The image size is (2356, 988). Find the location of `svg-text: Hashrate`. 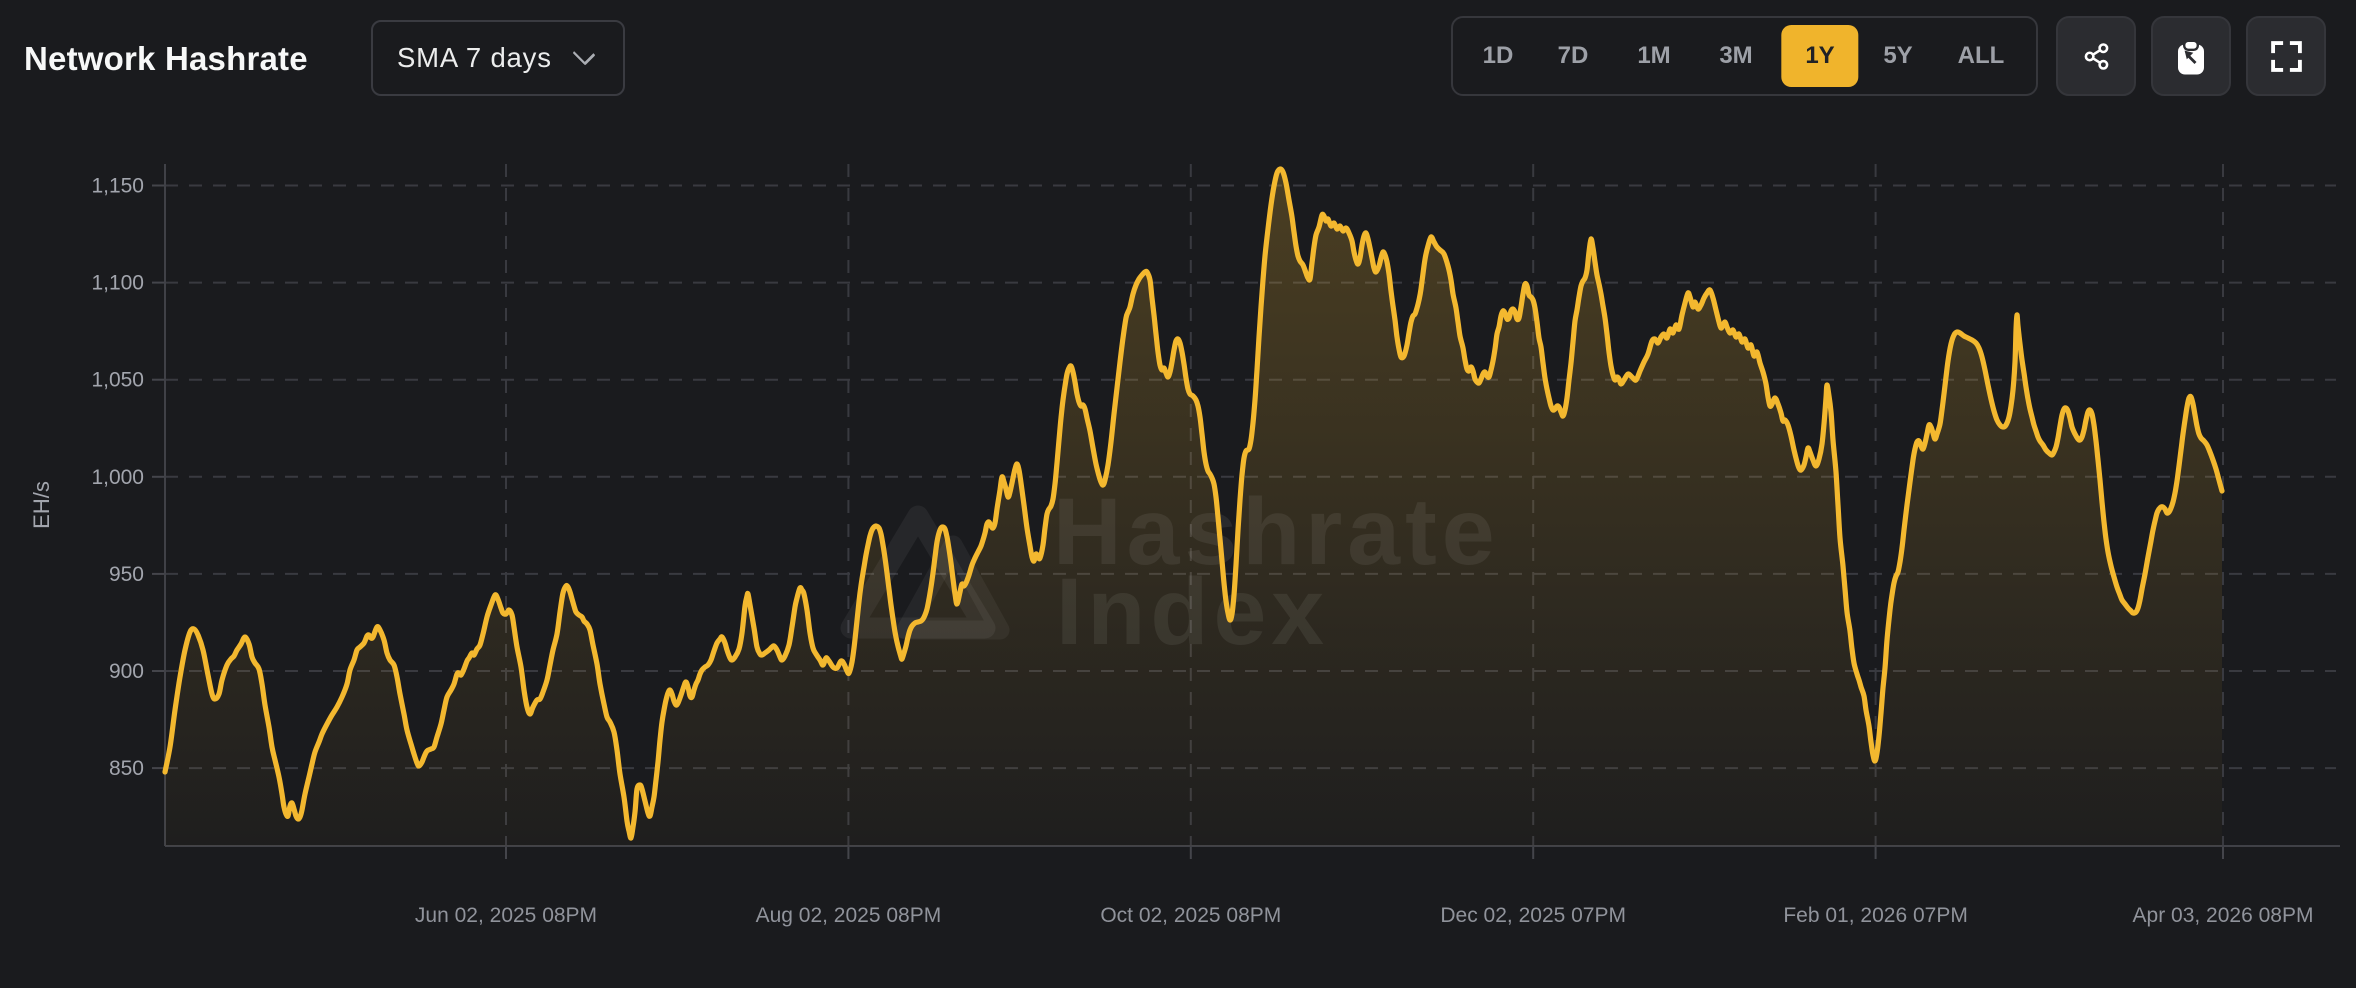

svg-text: Hashrate is located at coordinates (1276, 532).